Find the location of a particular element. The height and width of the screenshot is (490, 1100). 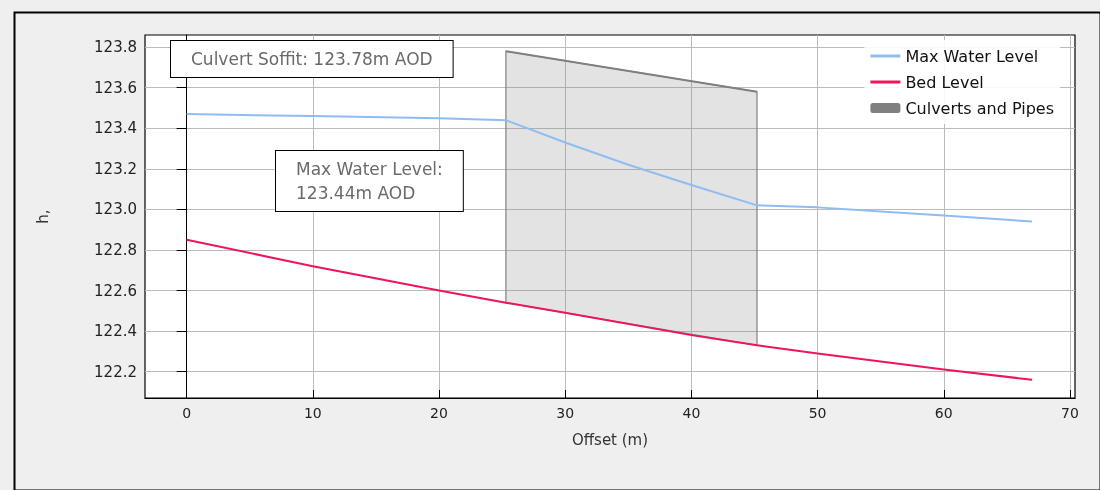

y-tick-label: 123.2 is located at coordinates (115, 168).